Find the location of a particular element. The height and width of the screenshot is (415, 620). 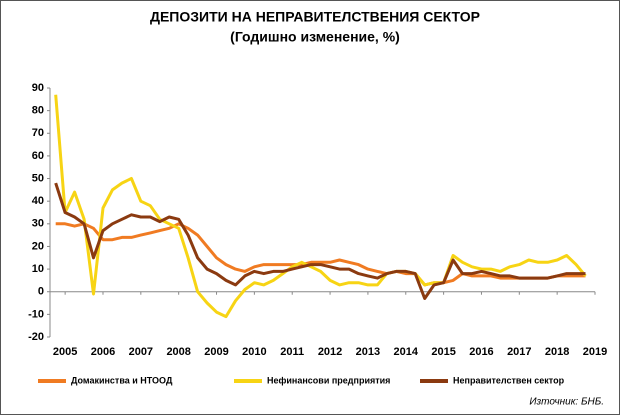

legend-label: Домакинства и НТООД is located at coordinates (122, 380).